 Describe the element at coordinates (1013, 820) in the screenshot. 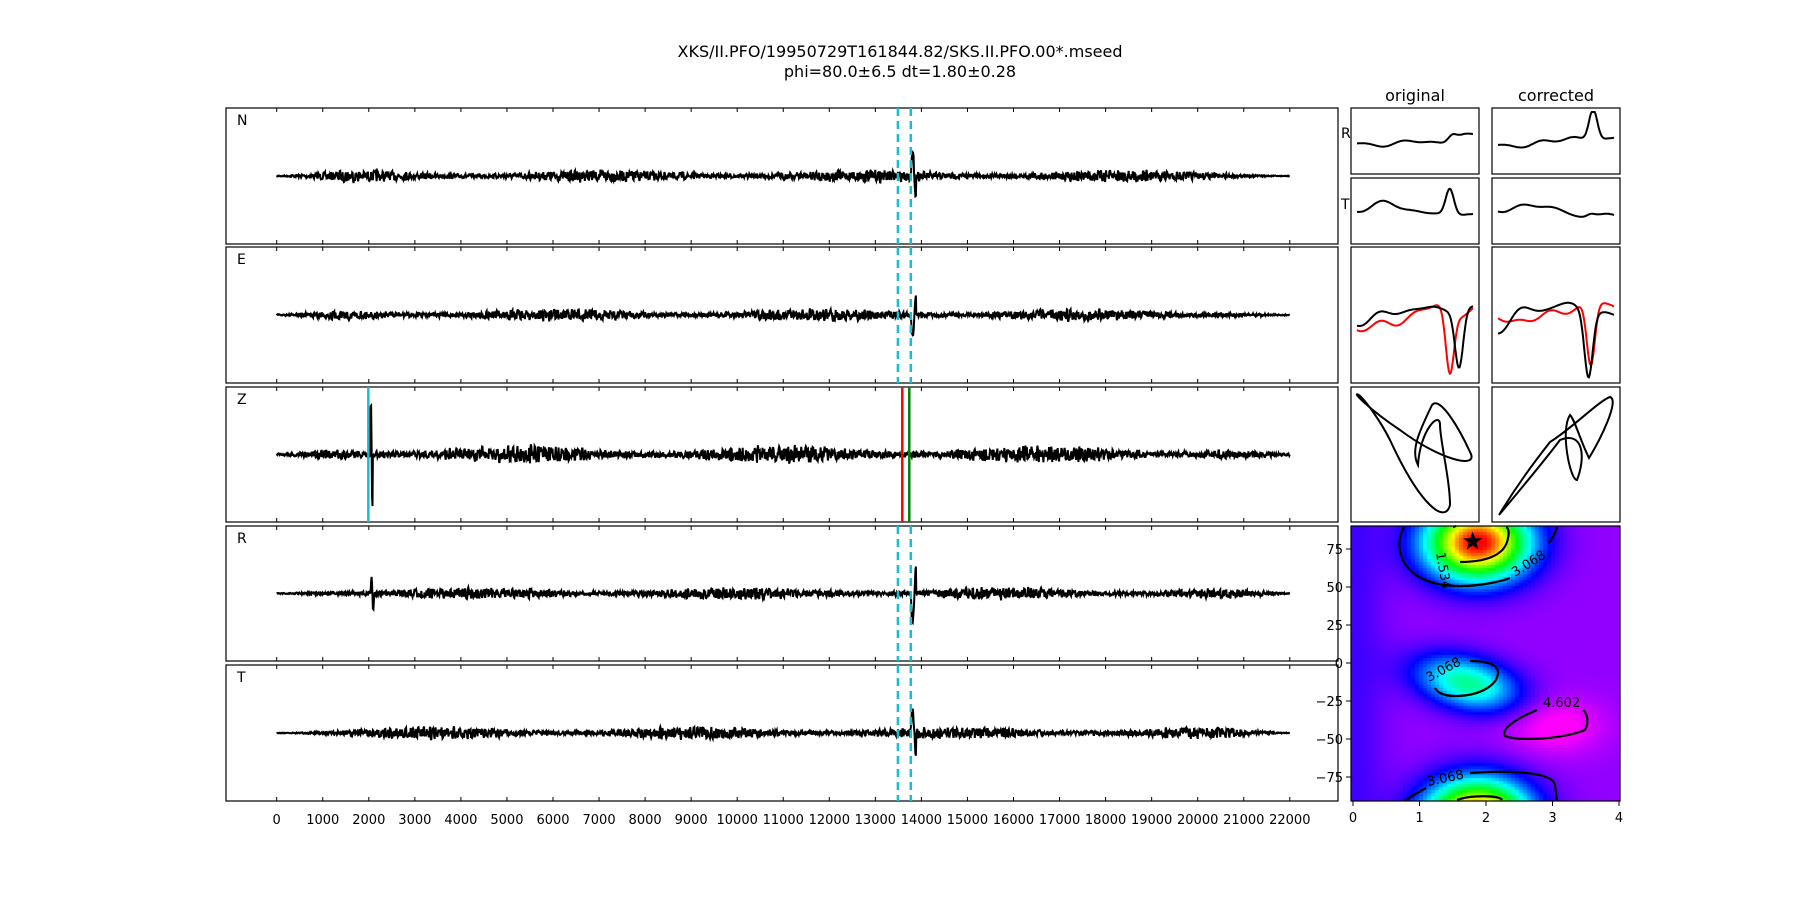

I see `x-tick-label: 16000` at that location.